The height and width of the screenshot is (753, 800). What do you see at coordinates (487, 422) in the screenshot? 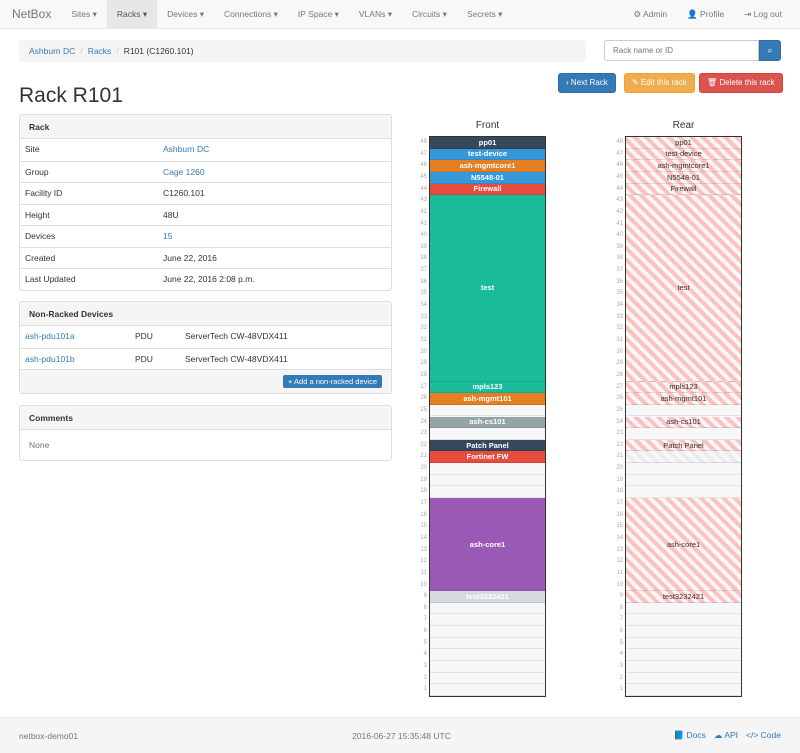
I see `device-front: ash-cs101` at bounding box center [487, 422].